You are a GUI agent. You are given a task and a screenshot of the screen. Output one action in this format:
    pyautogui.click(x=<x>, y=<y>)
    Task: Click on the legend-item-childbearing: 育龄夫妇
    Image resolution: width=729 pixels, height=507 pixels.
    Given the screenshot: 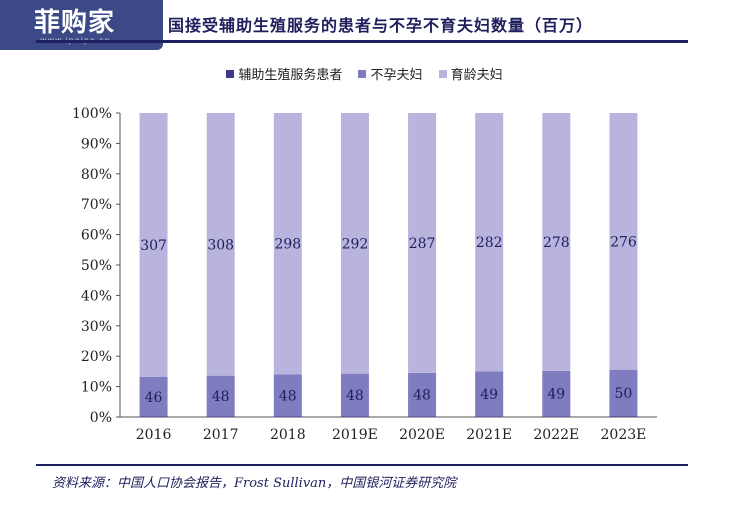 What is the action you would take?
    pyautogui.click(x=470, y=73)
    